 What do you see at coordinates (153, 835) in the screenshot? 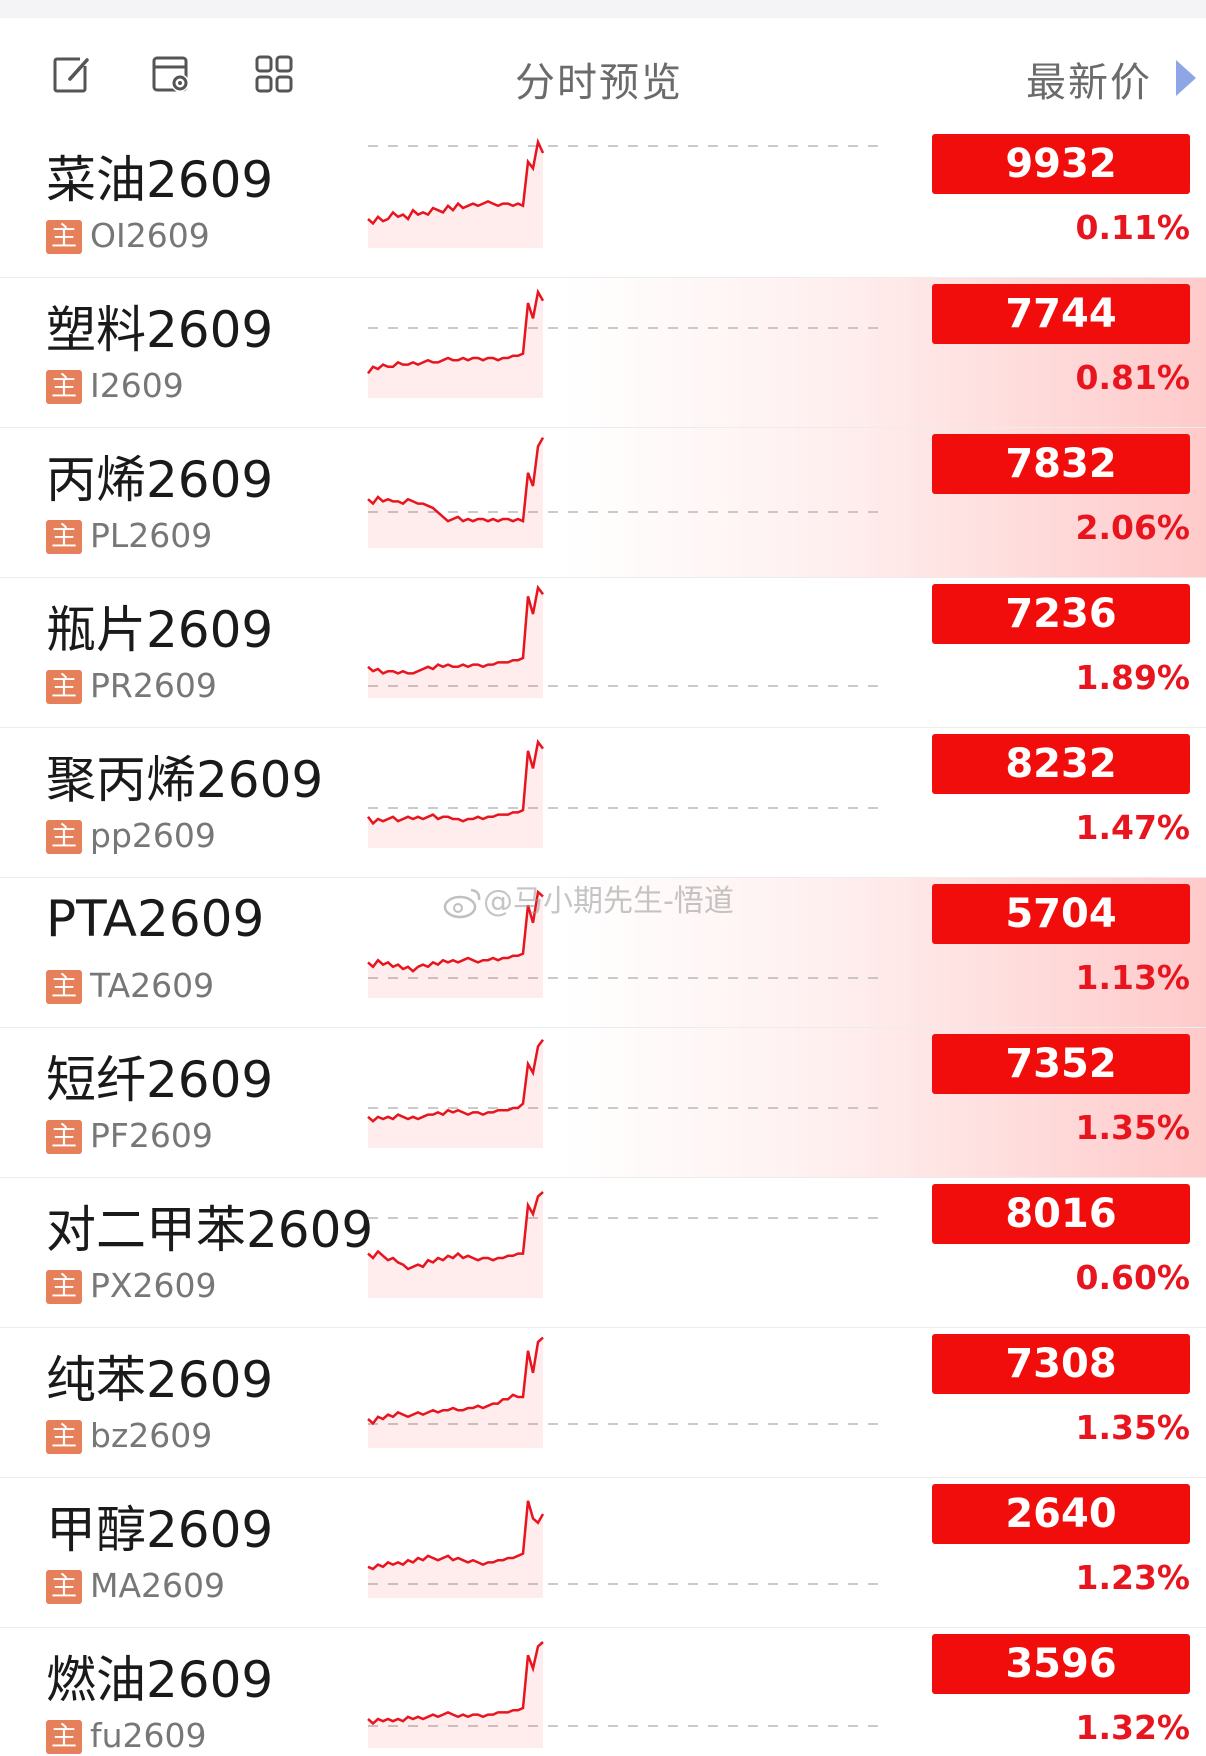
I see `contract-code: pp2609` at bounding box center [153, 835].